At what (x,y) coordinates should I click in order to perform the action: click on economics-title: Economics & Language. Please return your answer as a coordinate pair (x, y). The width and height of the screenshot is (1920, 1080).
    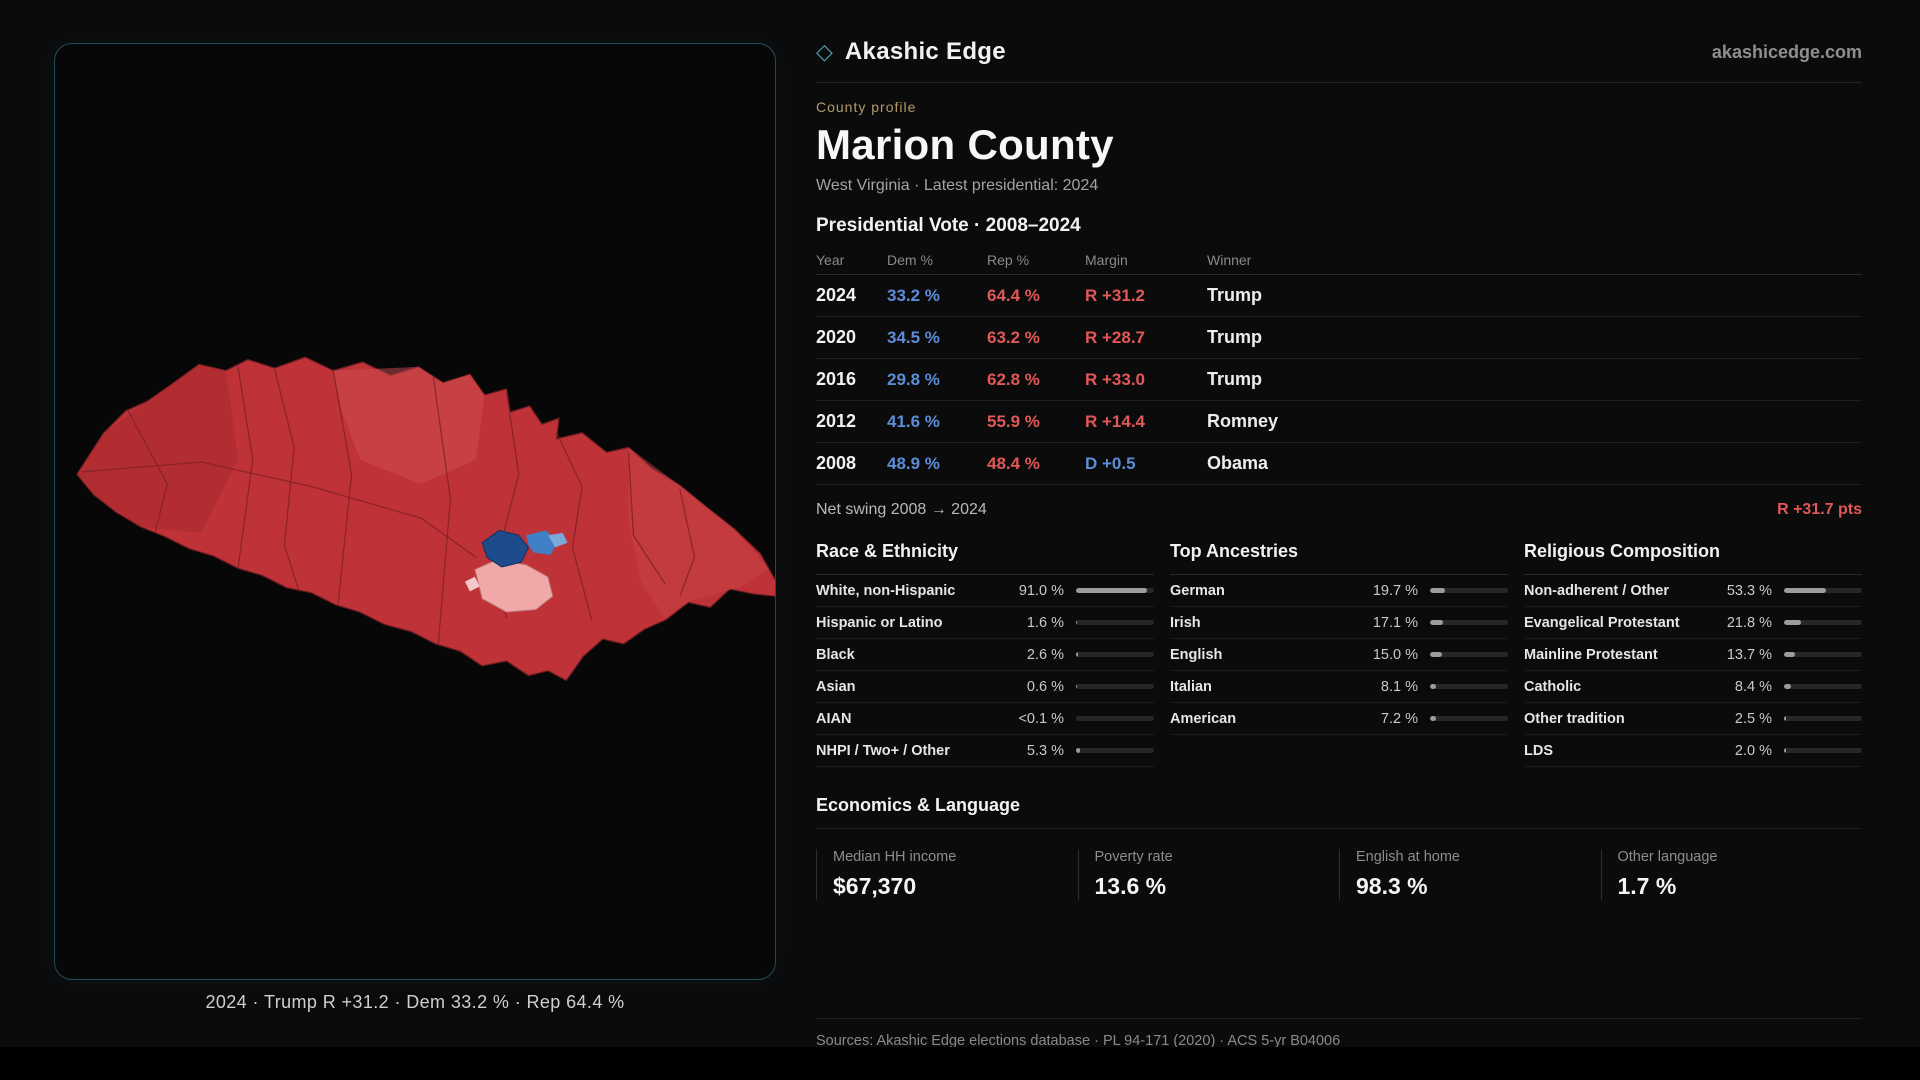
    Looking at the image, I should click on (1339, 812).